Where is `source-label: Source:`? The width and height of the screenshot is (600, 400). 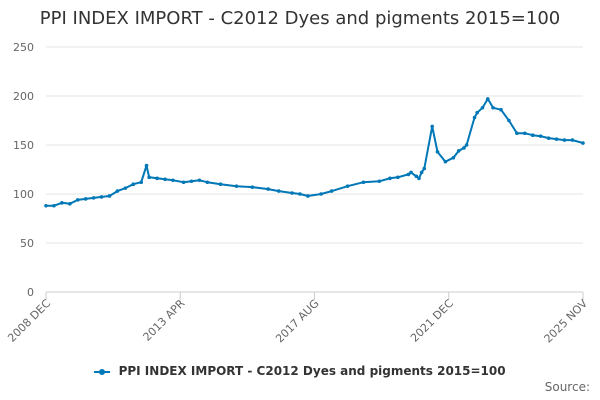 source-label: Source: is located at coordinates (567, 387).